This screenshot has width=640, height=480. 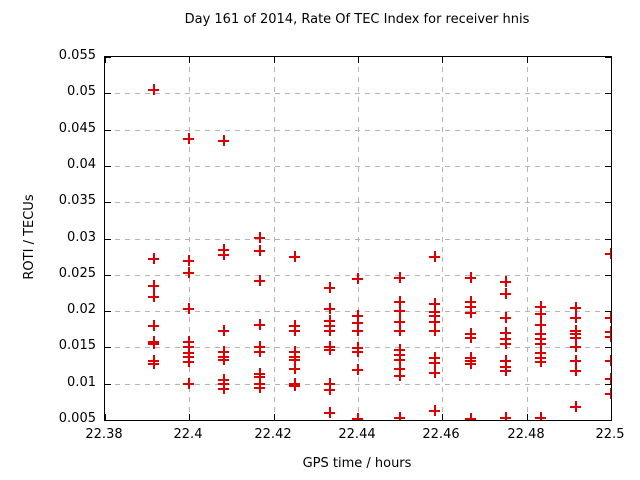 What do you see at coordinates (81, 309) in the screenshot?
I see `y-tick-label: 0.02` at bounding box center [81, 309].